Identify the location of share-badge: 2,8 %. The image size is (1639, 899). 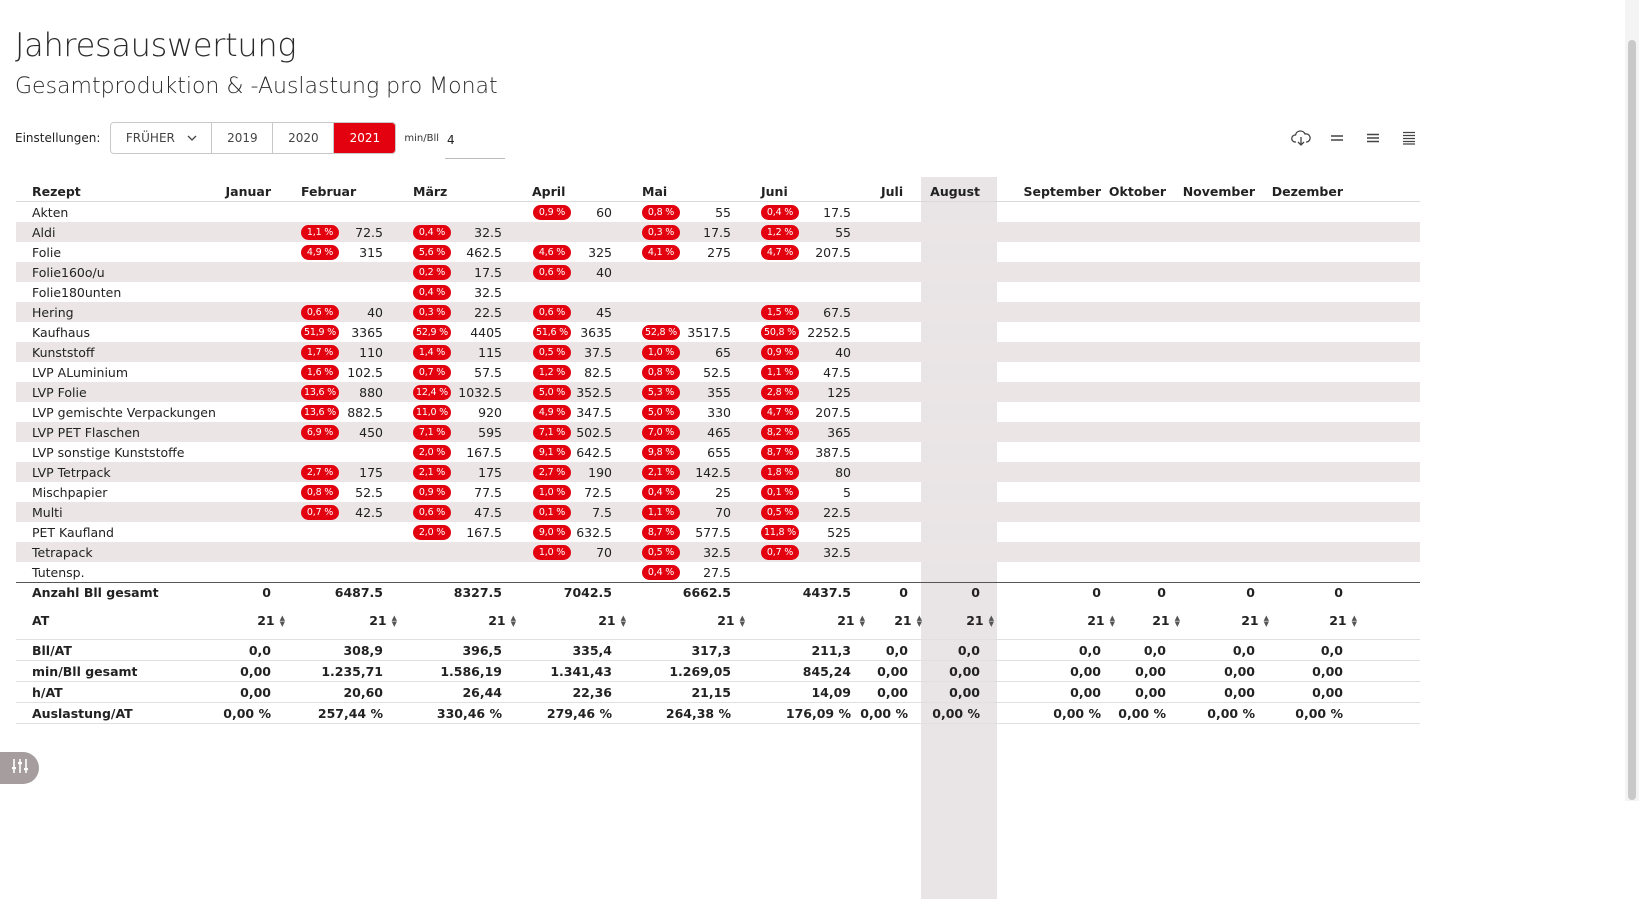
(780, 392).